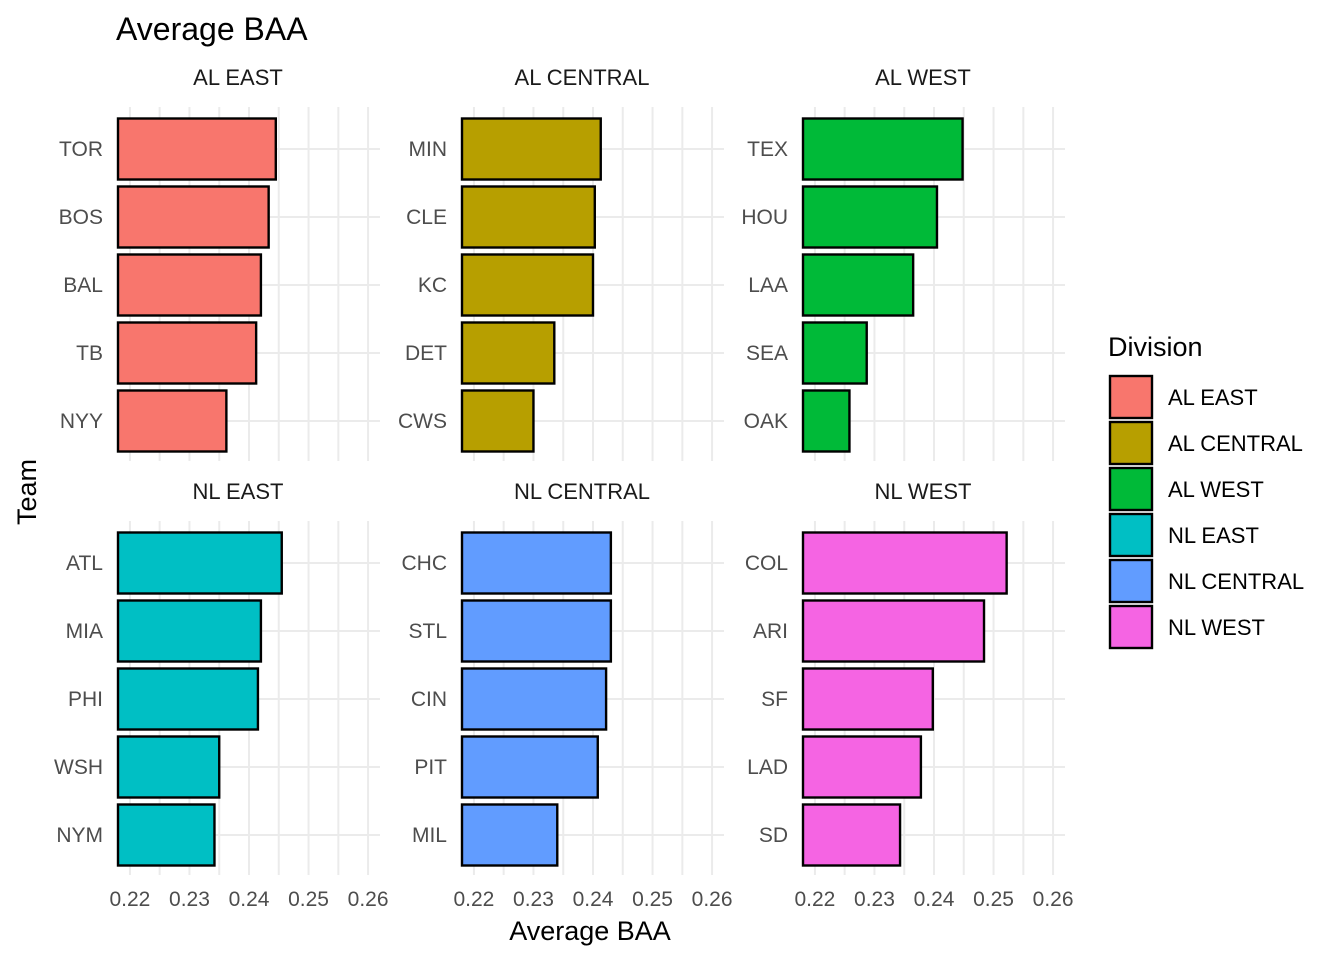 The image size is (1344, 960). I want to click on y-tick-label: PIT, so click(430, 767).